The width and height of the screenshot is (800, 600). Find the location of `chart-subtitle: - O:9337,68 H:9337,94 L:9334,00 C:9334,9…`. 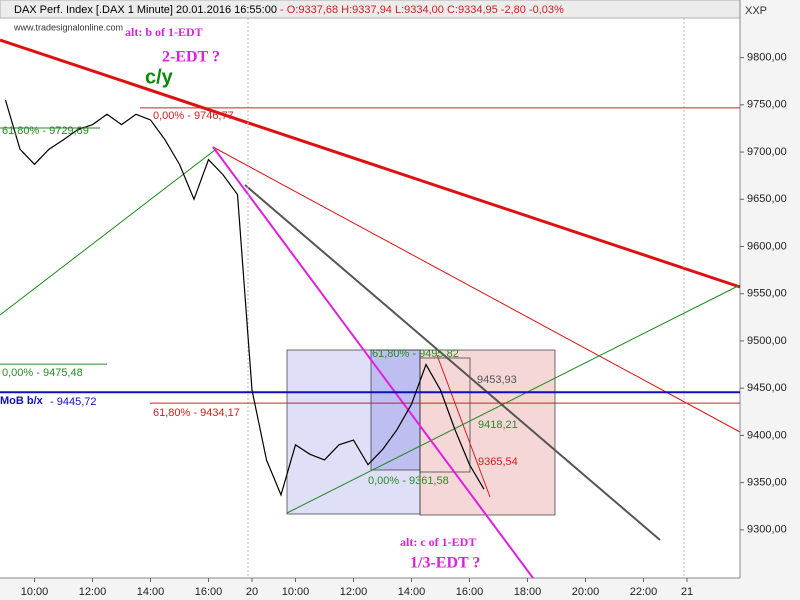

chart-subtitle: - O:9337,68 H:9337,94 L:9334,00 C:9334,9… is located at coordinates (422, 10).